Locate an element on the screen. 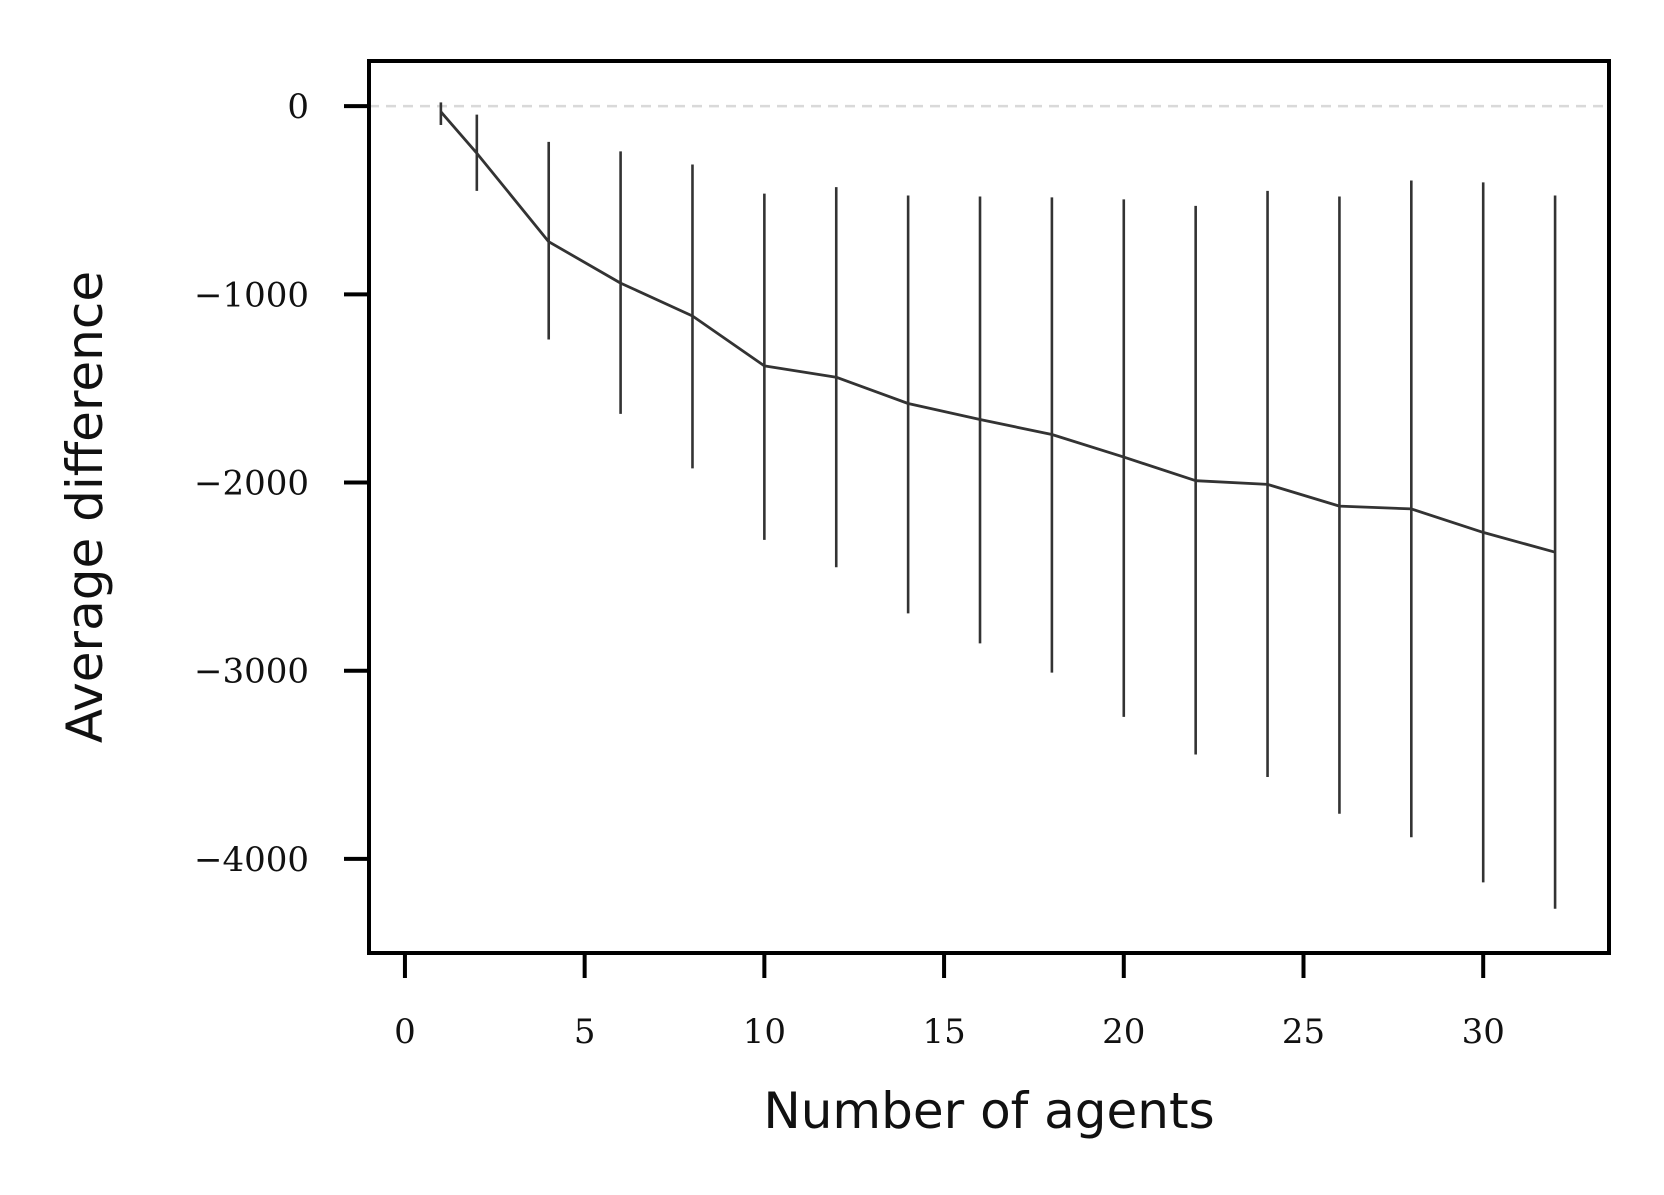  y-tick-label: −2000 is located at coordinates (251, 484).